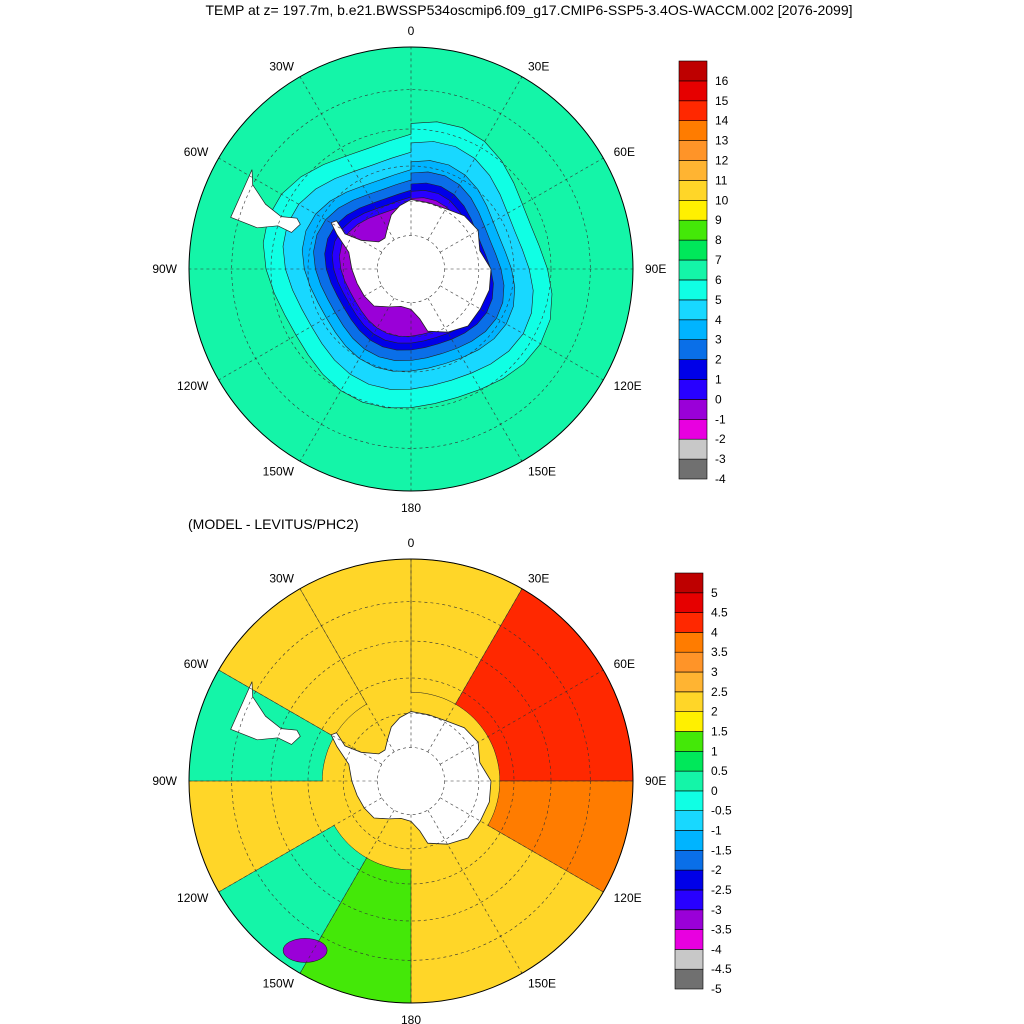 Image resolution: width=1024 pixels, height=1024 pixels. What do you see at coordinates (718, 240) in the screenshot?
I see `colorbar-tick-label: 8` at bounding box center [718, 240].